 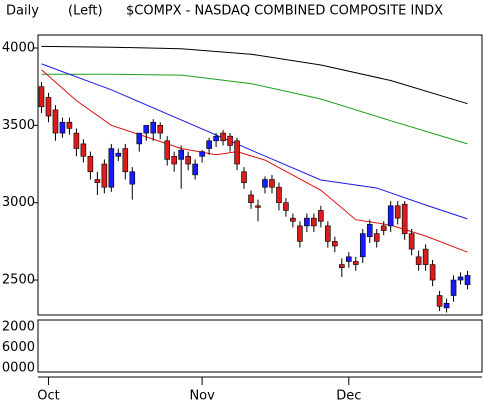 What do you see at coordinates (348, 396) in the screenshot?
I see `x-tick-label: Dec` at bounding box center [348, 396].